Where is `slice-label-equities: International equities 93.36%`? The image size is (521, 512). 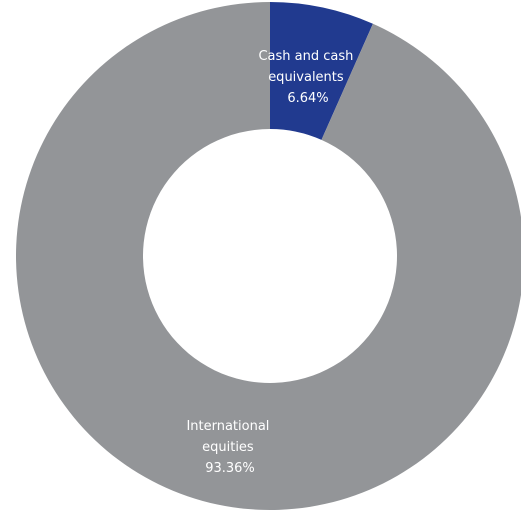 slice-label-equities: International equities 93.36% is located at coordinates (229, 447).